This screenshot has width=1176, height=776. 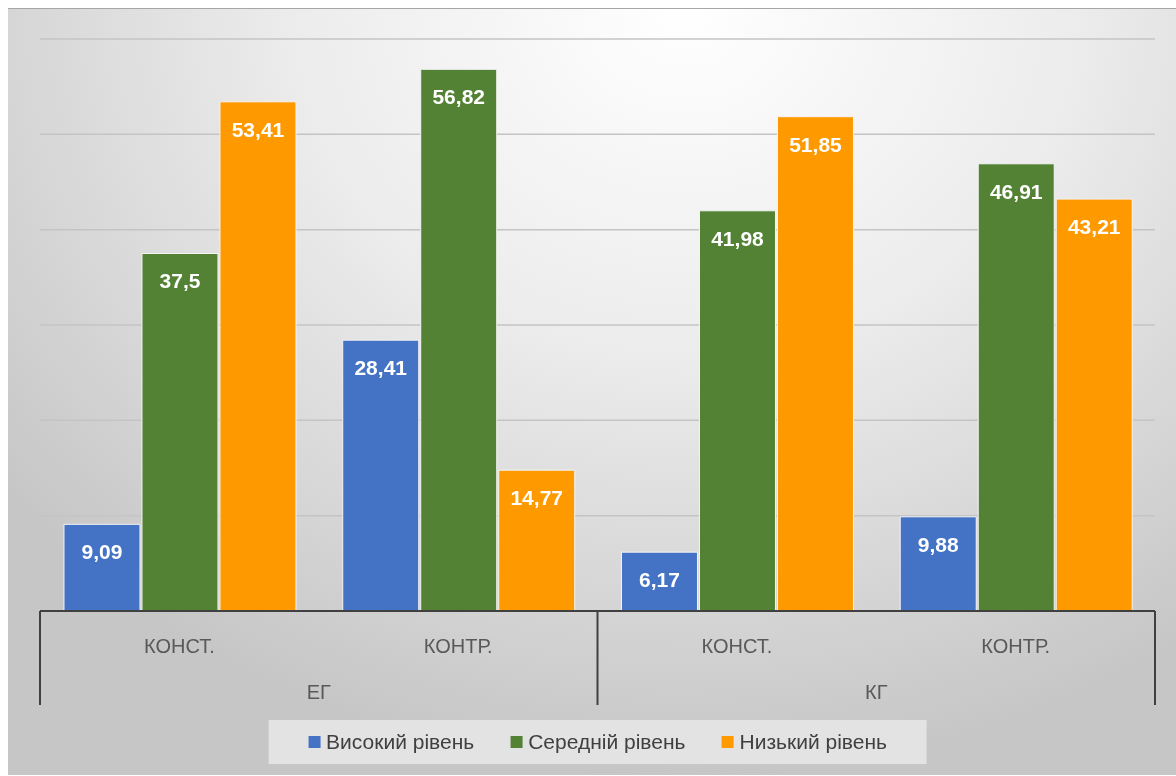 I want to click on legend-label: Низький рівень, so click(x=813, y=742).